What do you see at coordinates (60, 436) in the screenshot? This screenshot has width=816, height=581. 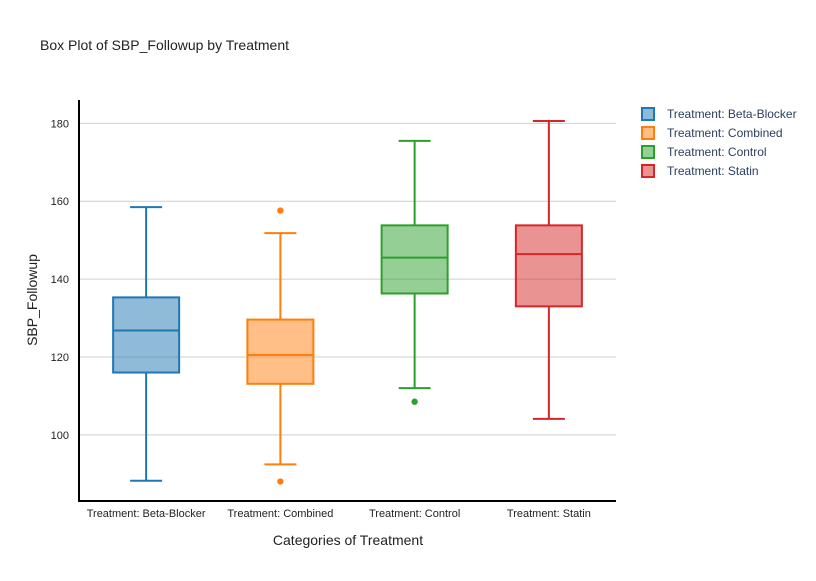 I see `y-tick-label: 100` at bounding box center [60, 436].